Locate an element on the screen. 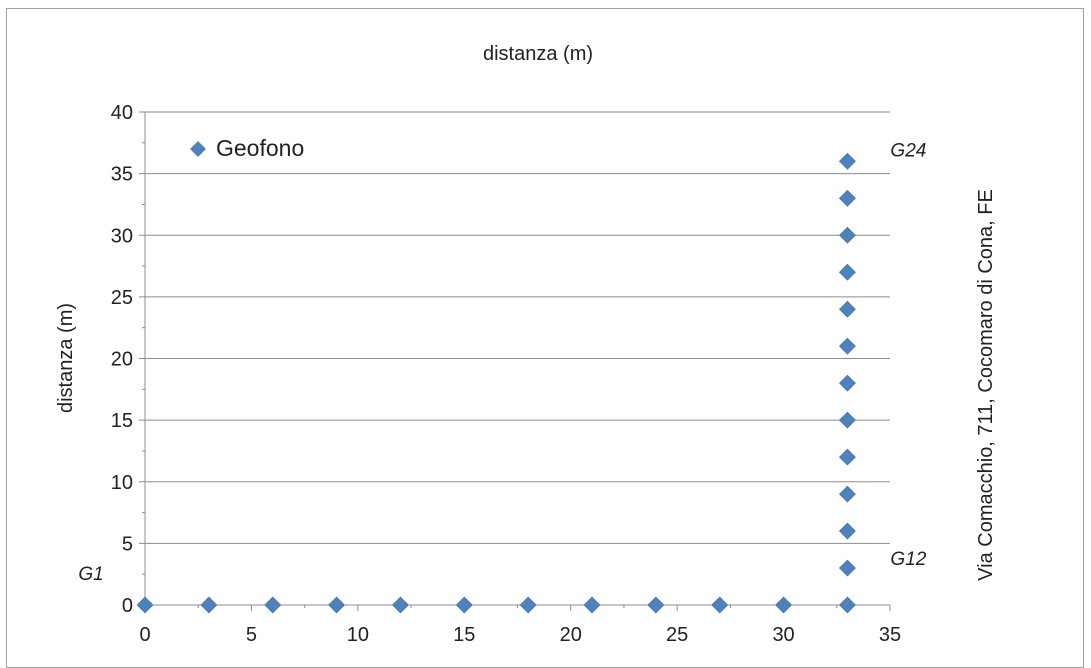 Image resolution: width=1091 pixels, height=668 pixels. legend-marker-geofono is located at coordinates (198, 149).